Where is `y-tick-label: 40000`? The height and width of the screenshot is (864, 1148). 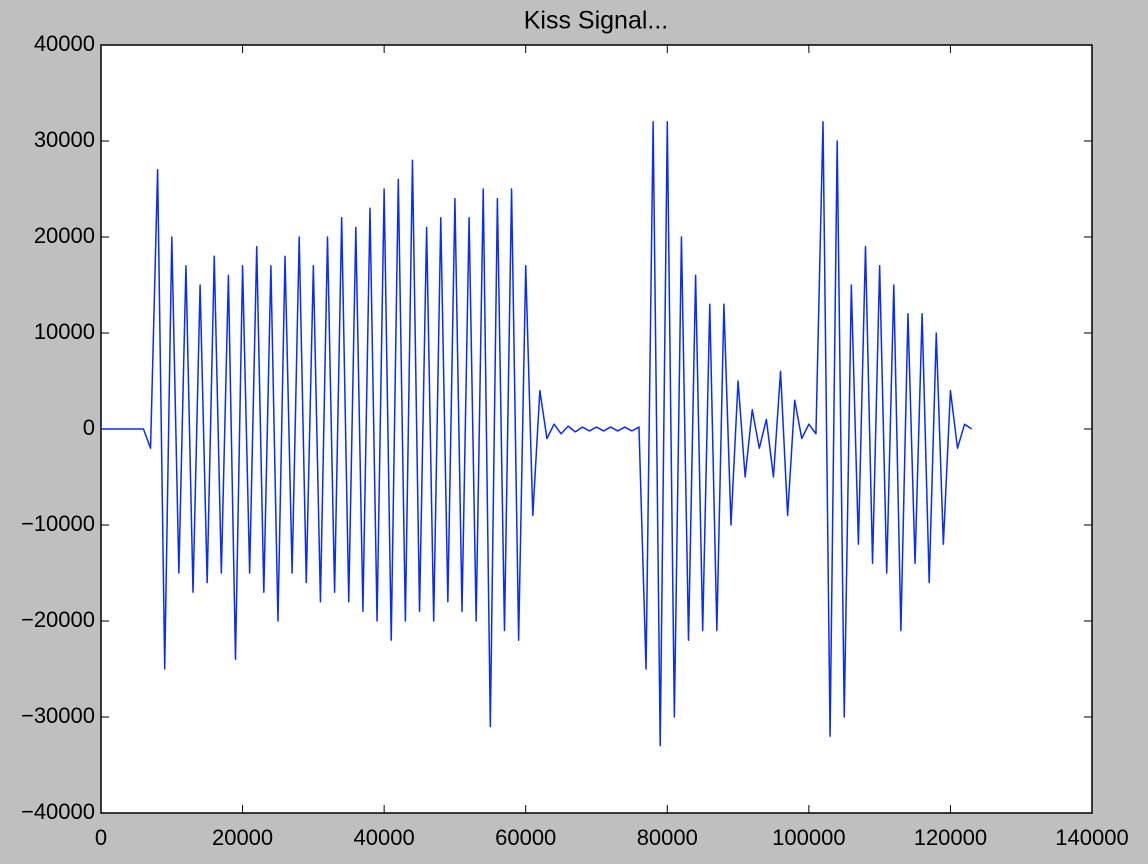 y-tick-label: 40000 is located at coordinates (64, 43).